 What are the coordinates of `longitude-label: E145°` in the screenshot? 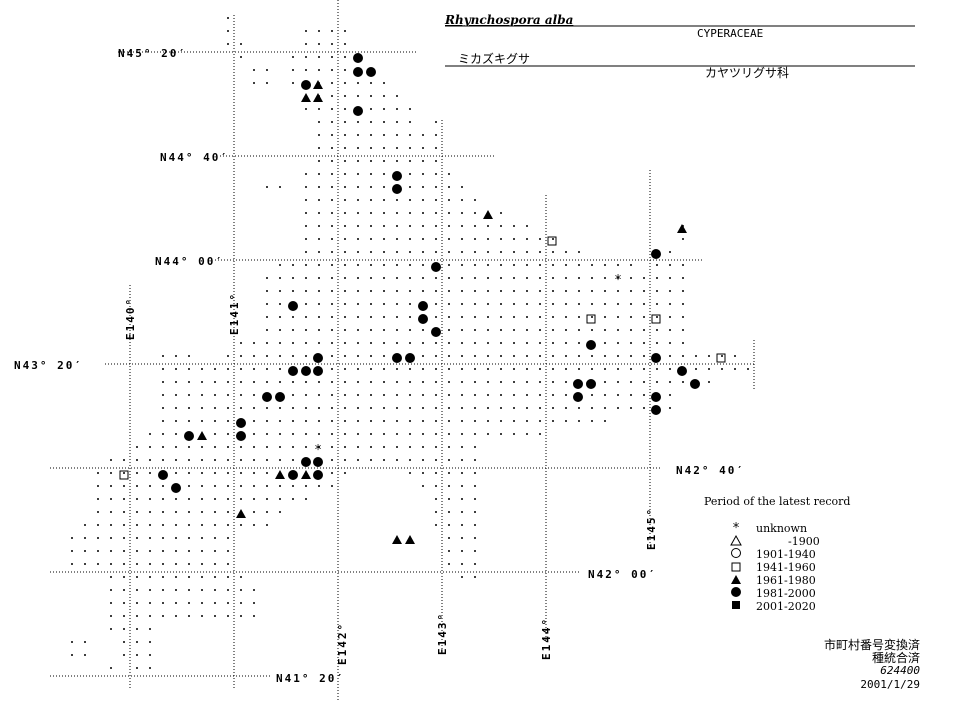 It's located at (651, 528).